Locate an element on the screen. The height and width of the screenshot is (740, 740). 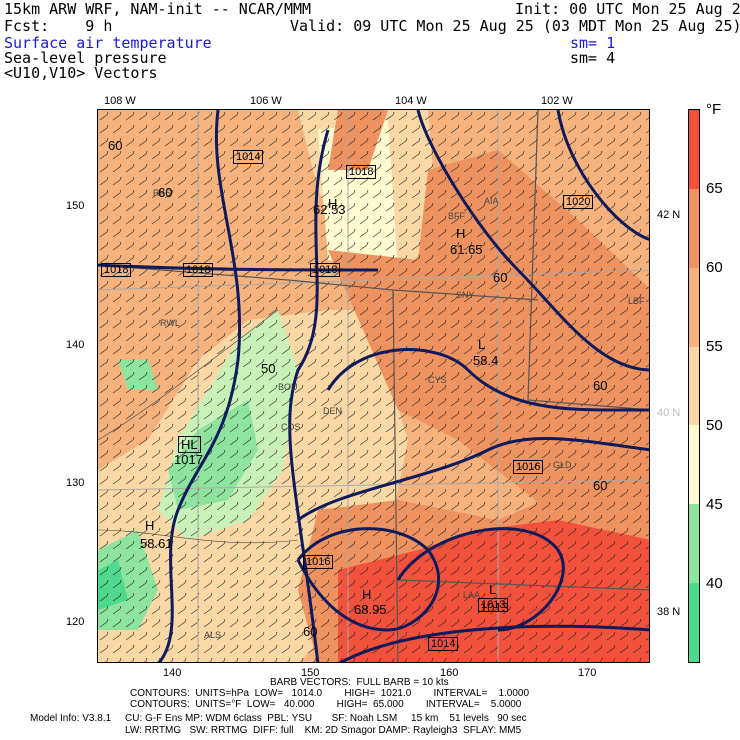
colorbar-label: 45 is located at coordinates (714, 504).